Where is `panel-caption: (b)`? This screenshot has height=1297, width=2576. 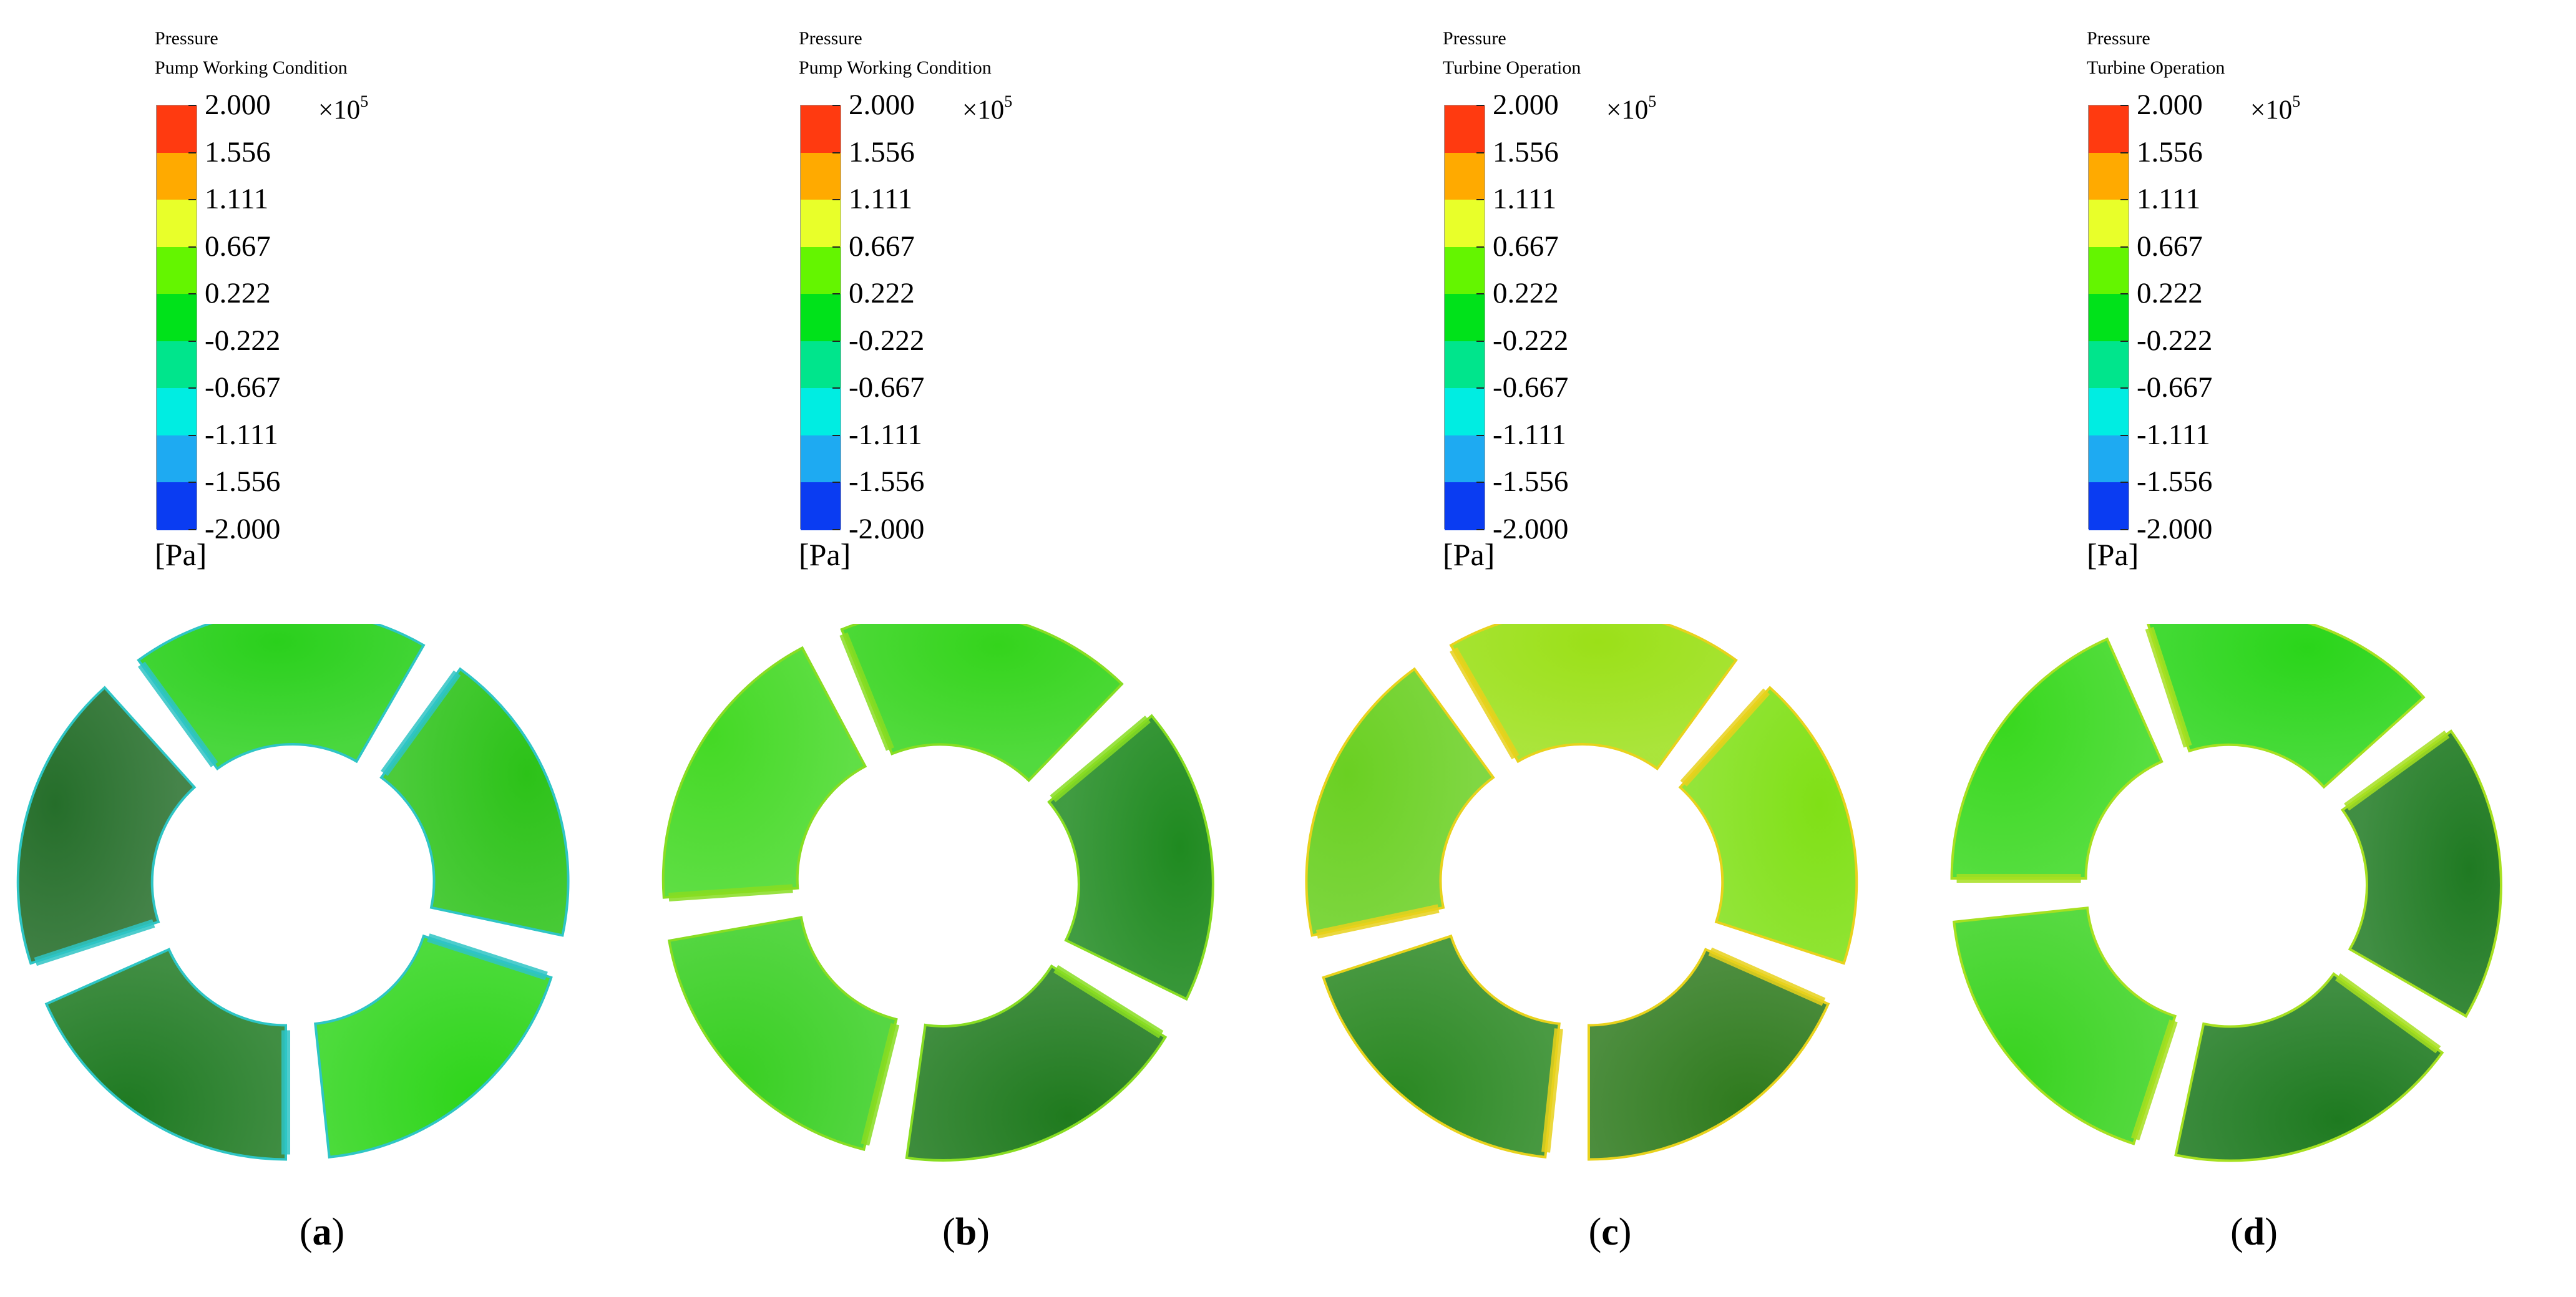 panel-caption: (b) is located at coordinates (966, 1232).